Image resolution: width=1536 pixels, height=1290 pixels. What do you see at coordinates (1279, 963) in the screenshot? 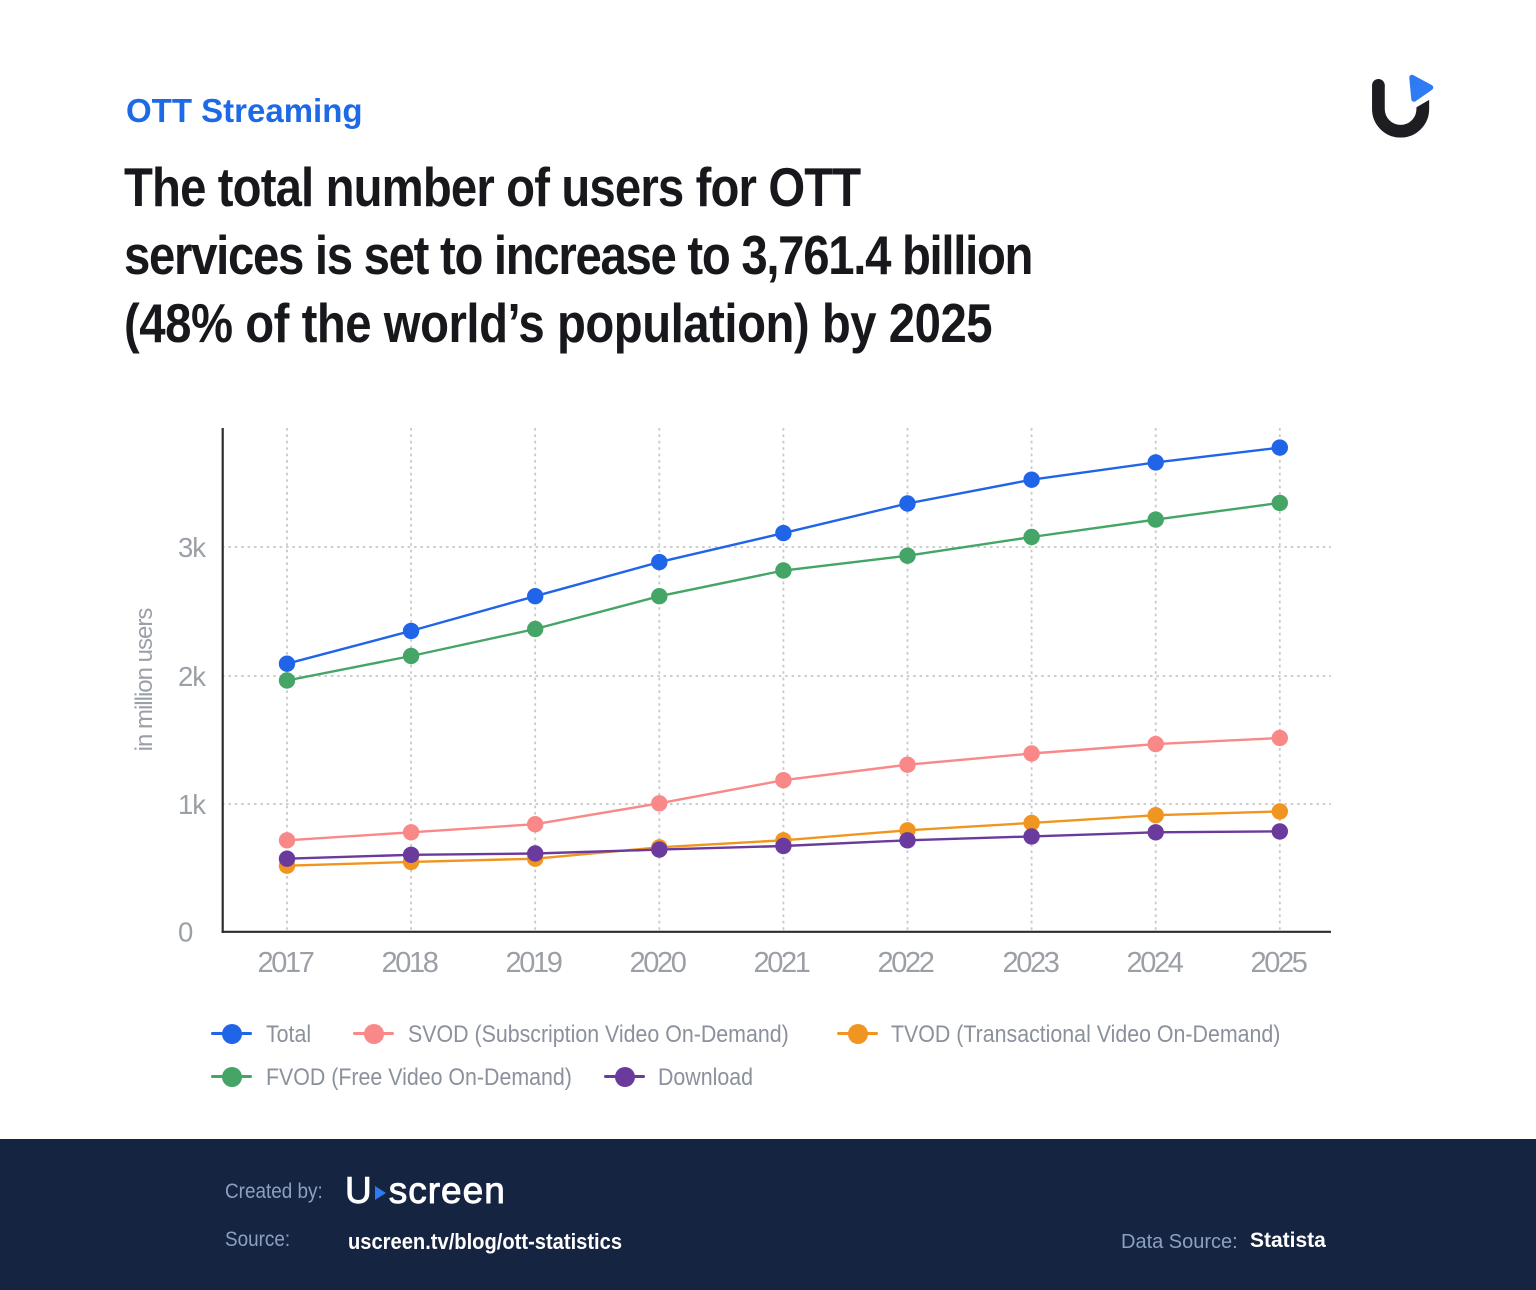
I see `svg-text: 2025` at bounding box center [1279, 963].